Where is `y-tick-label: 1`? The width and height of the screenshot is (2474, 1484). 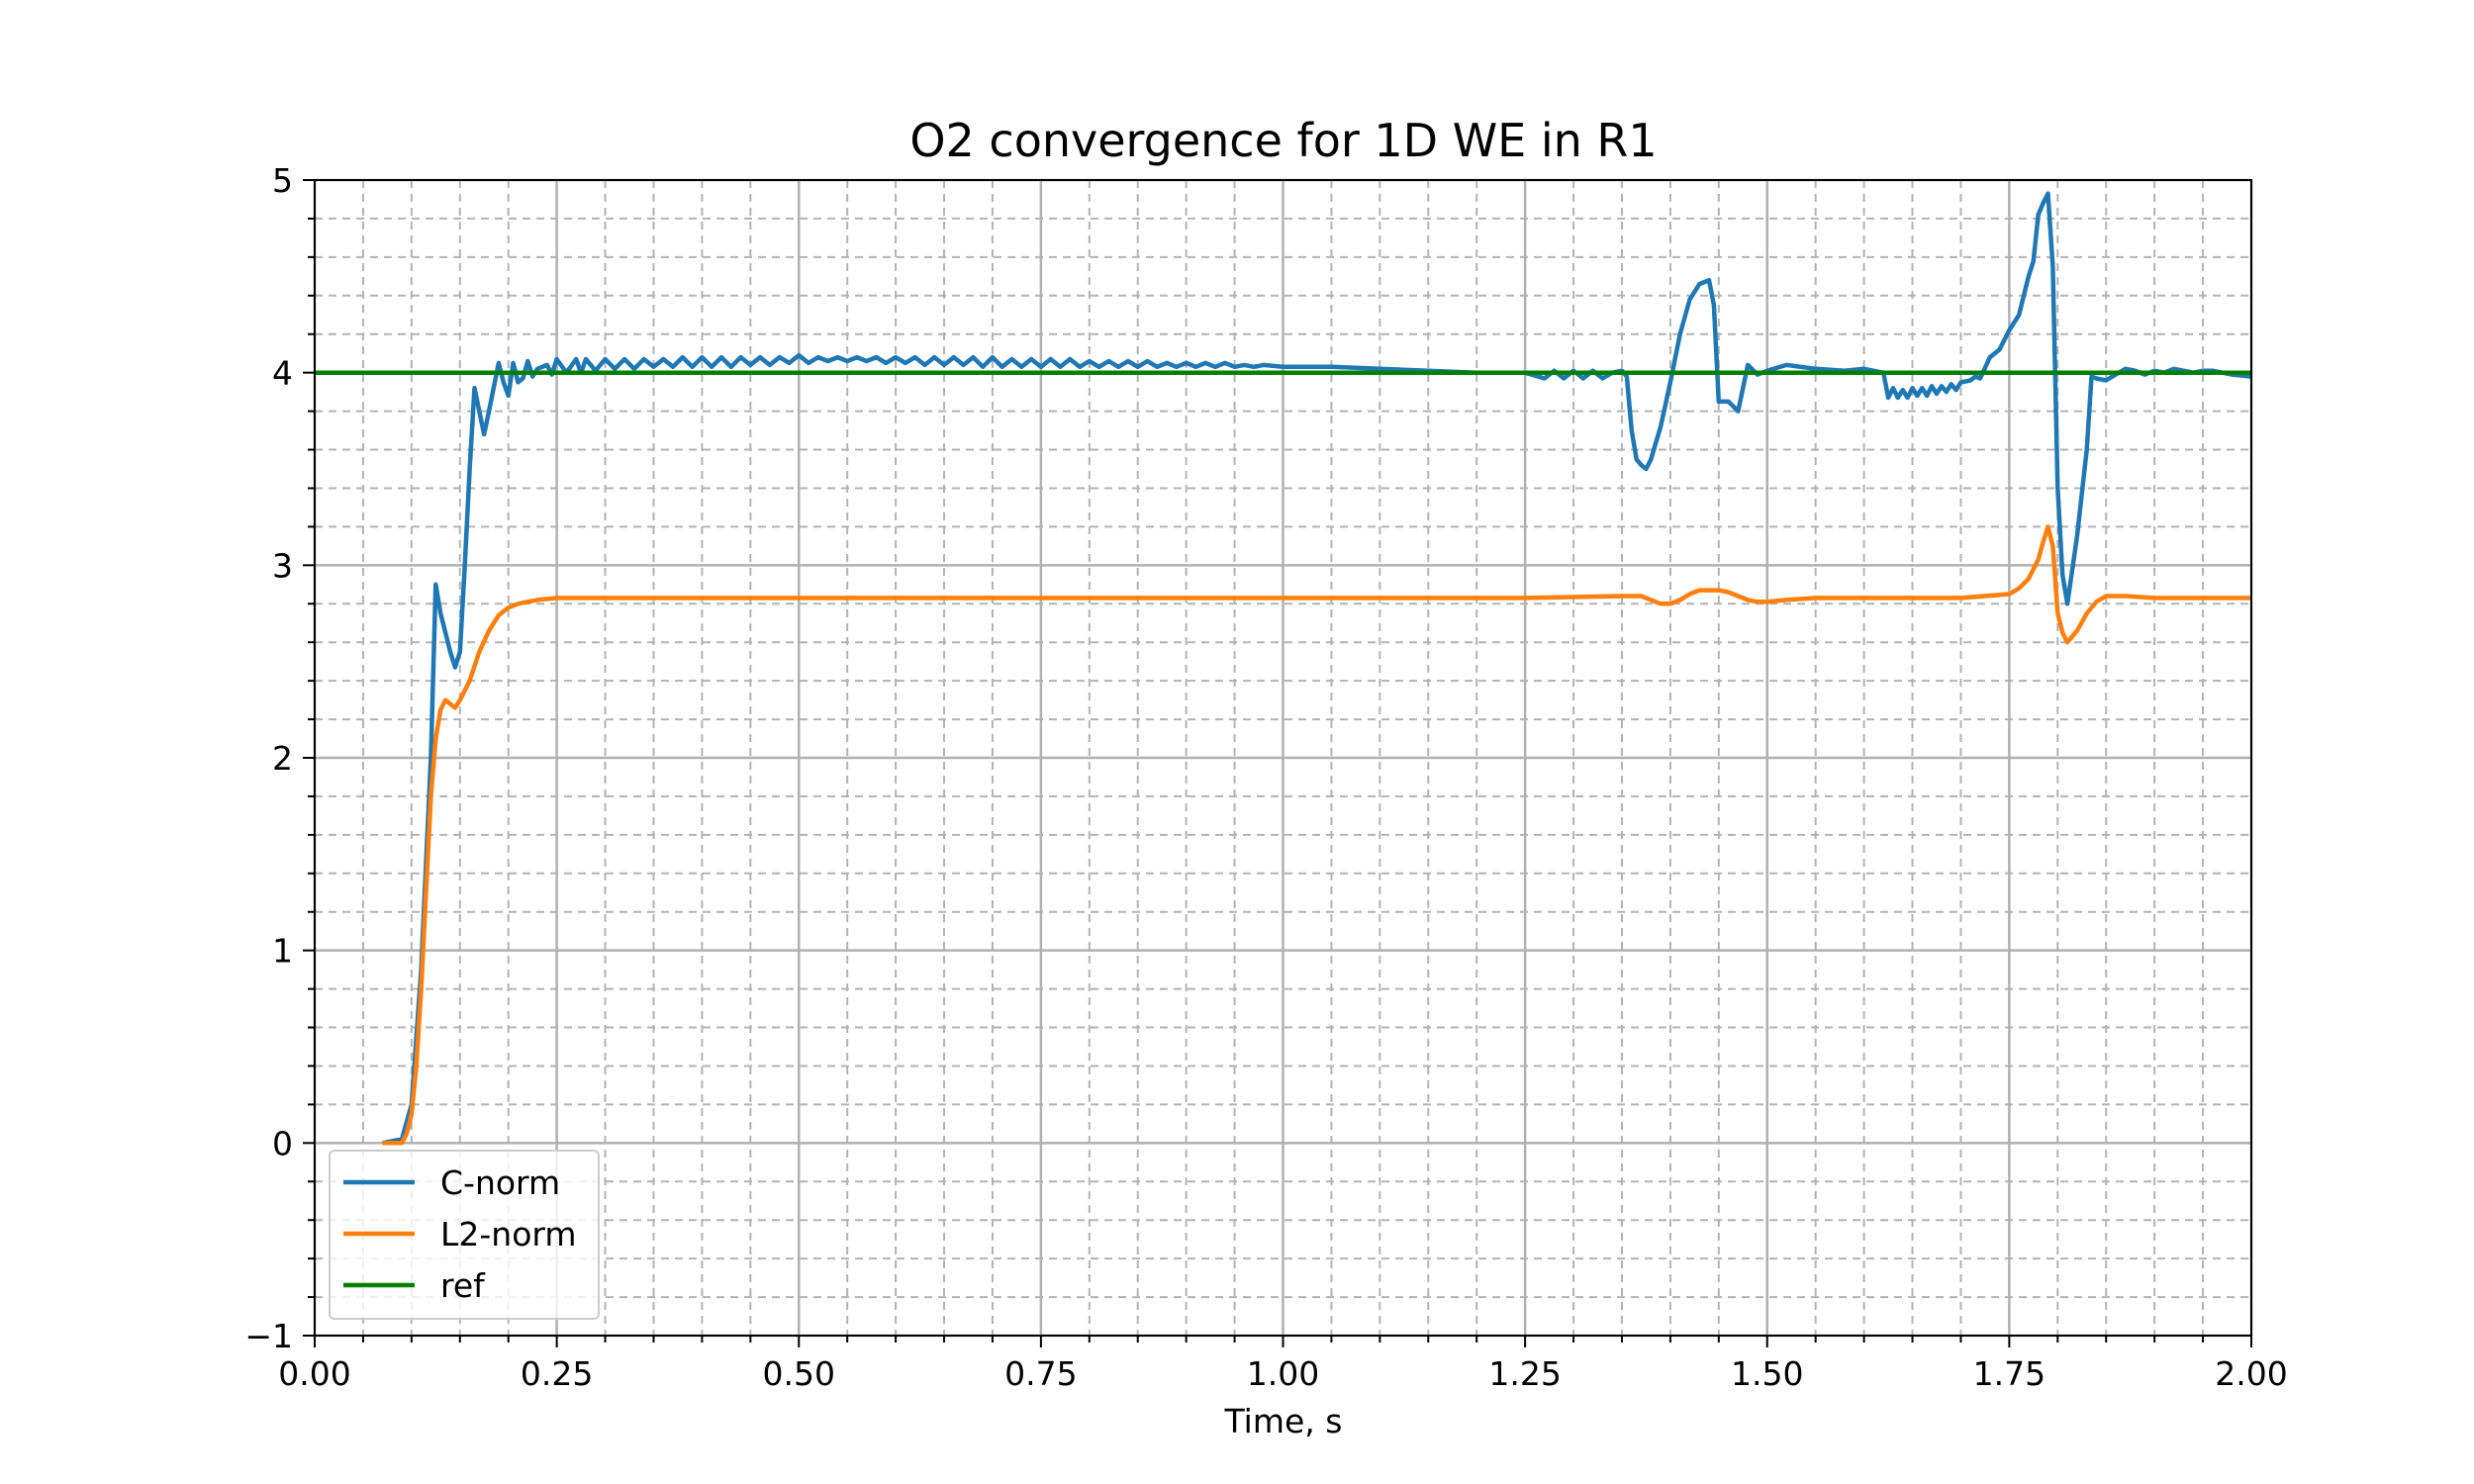
y-tick-label: 1 is located at coordinates (283, 951).